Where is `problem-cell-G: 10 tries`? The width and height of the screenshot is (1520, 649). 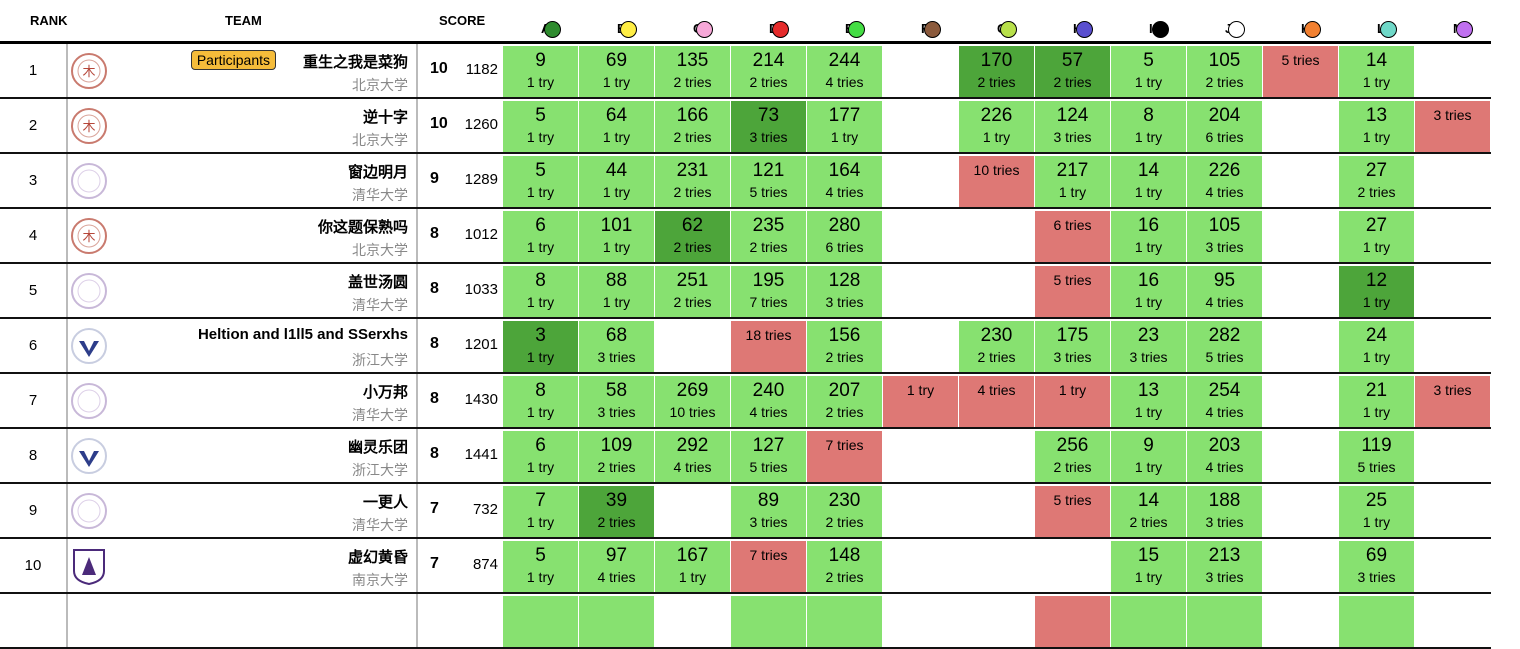 problem-cell-G: 10 tries is located at coordinates (996, 181).